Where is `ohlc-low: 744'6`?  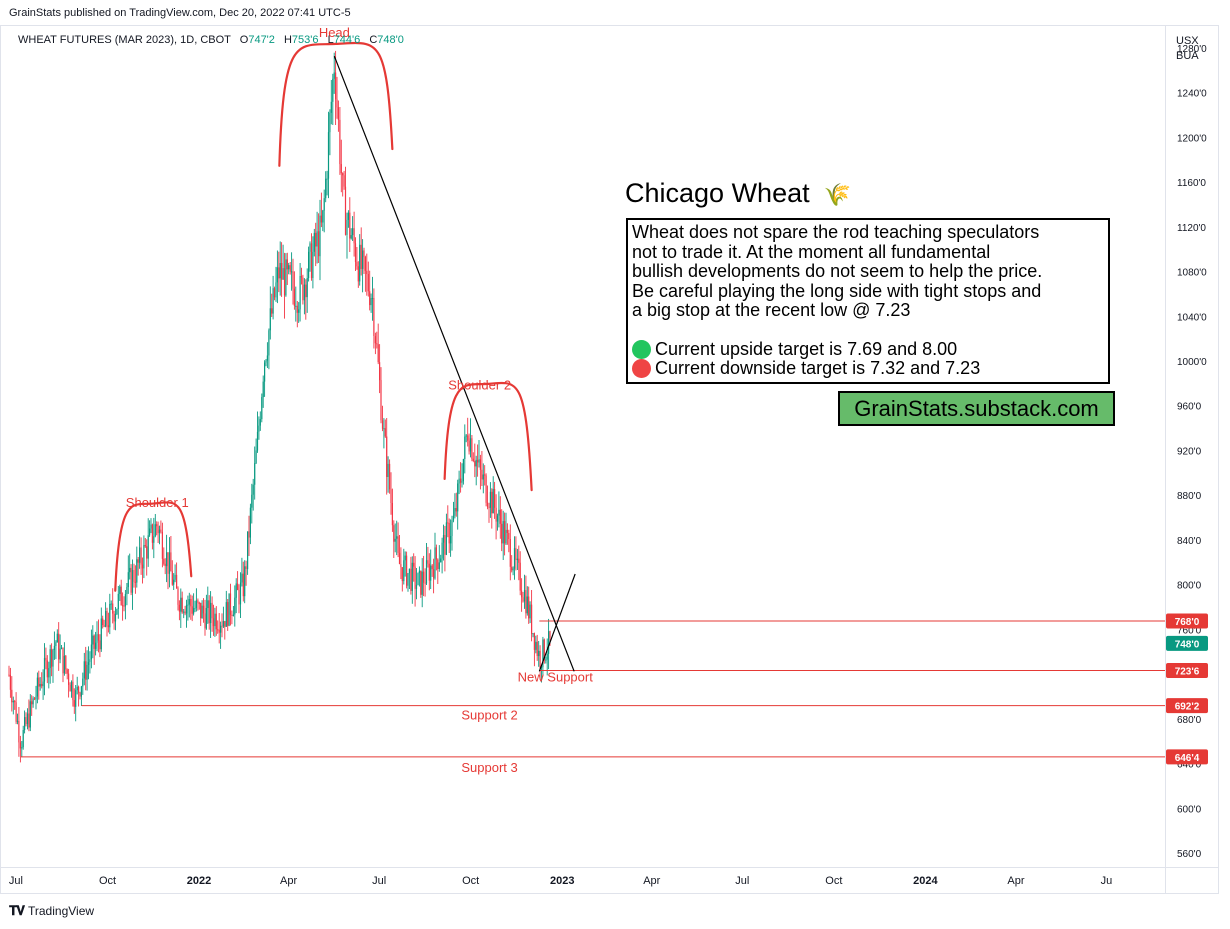
ohlc-low: 744'6 is located at coordinates (347, 40).